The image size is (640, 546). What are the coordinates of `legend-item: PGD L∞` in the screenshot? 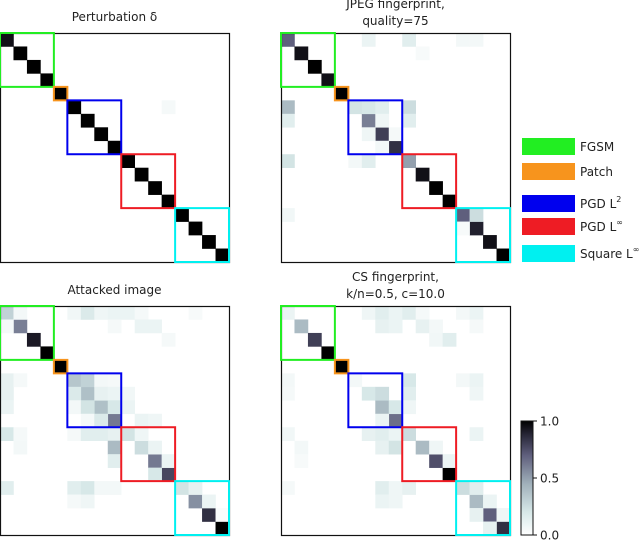 It's located at (572, 226).